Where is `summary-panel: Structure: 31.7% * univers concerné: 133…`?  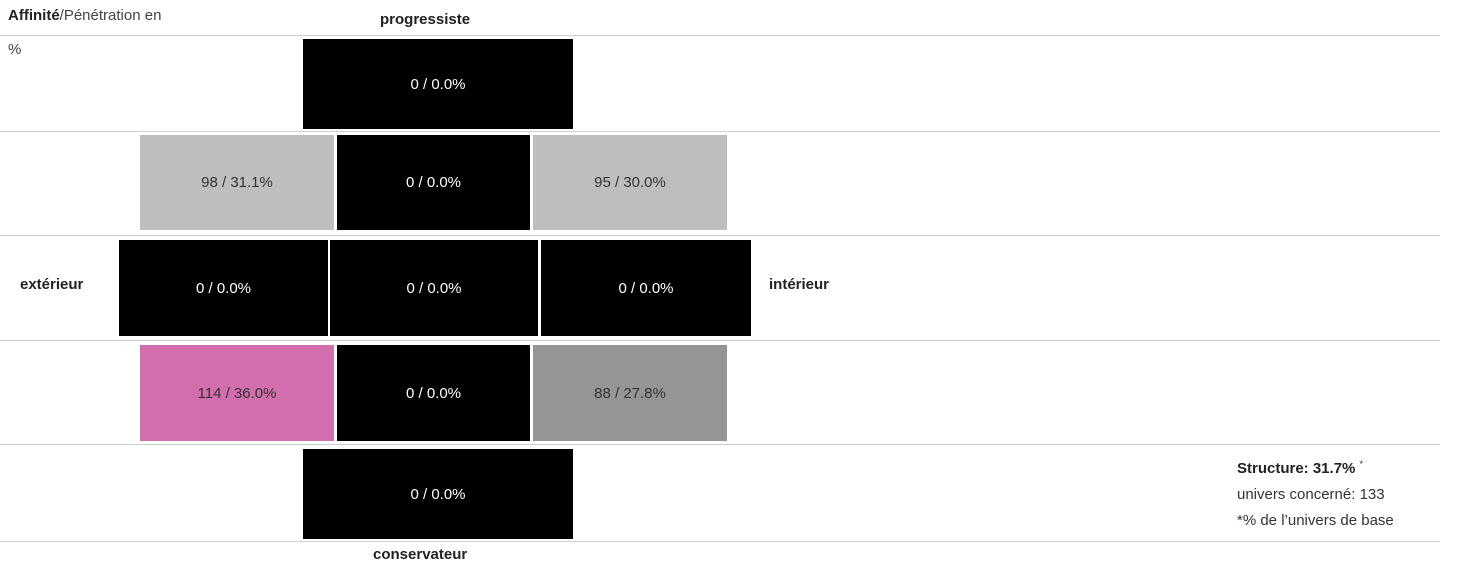
summary-panel: Structure: 31.7% * univers concerné: 133… is located at coordinates (1315, 492).